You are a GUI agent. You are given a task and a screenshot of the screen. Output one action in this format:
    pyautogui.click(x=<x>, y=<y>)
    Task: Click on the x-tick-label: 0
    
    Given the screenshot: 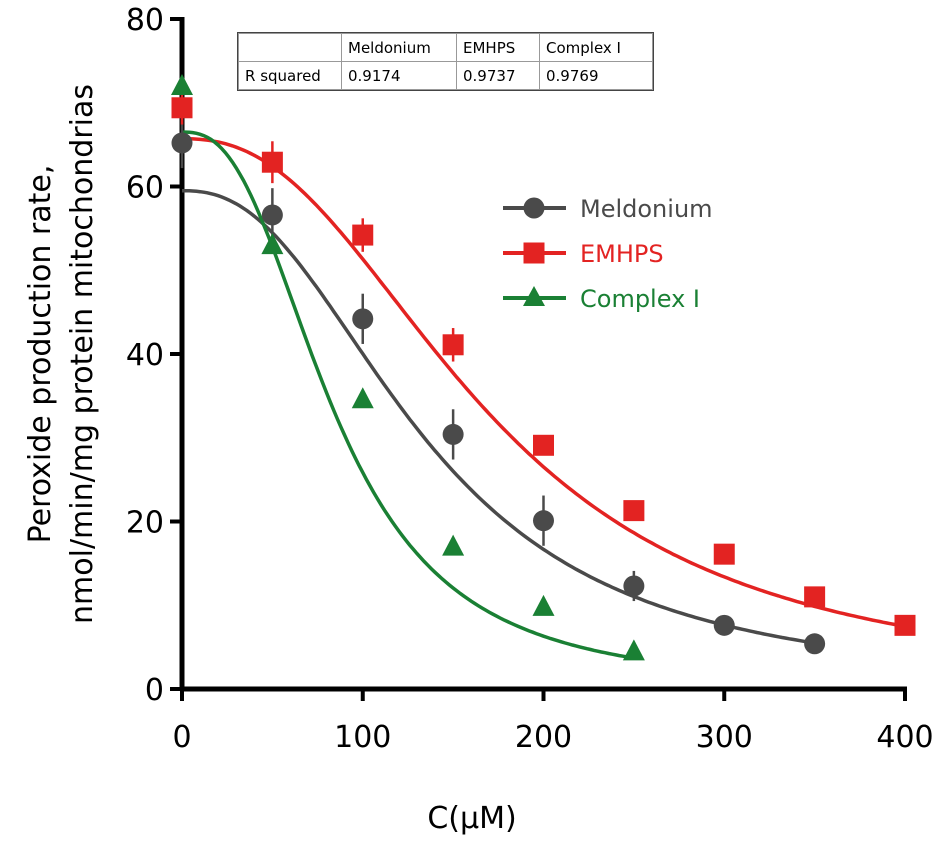 What is the action you would take?
    pyautogui.click(x=181, y=737)
    